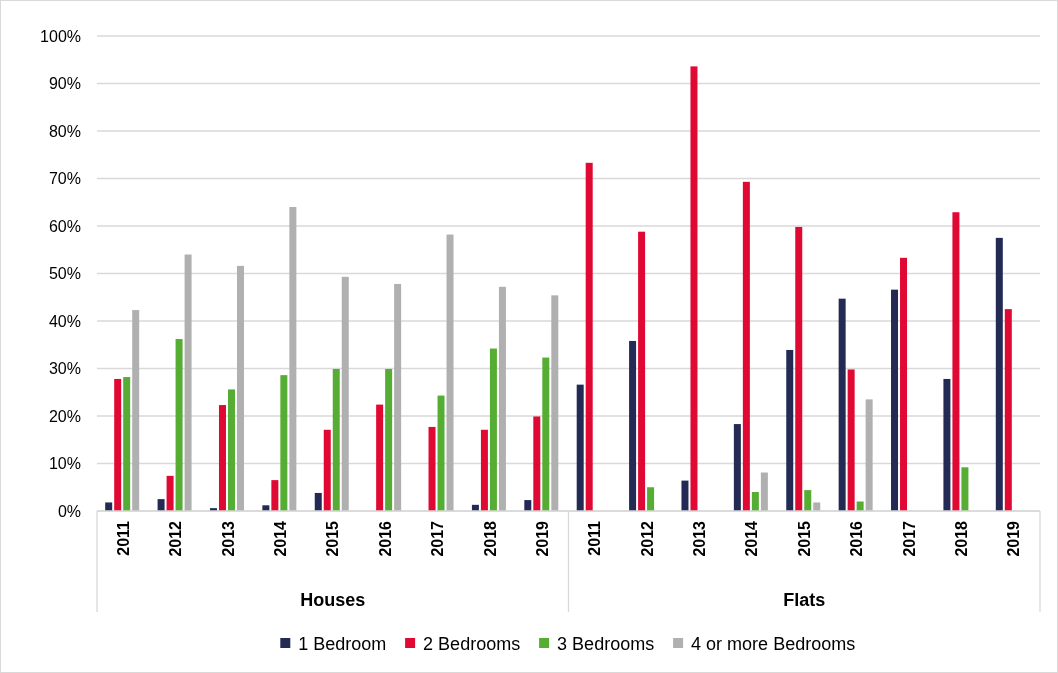 Image resolution: width=1058 pixels, height=673 pixels. I want to click on legend-label: 1 Bedroom, so click(342, 644).